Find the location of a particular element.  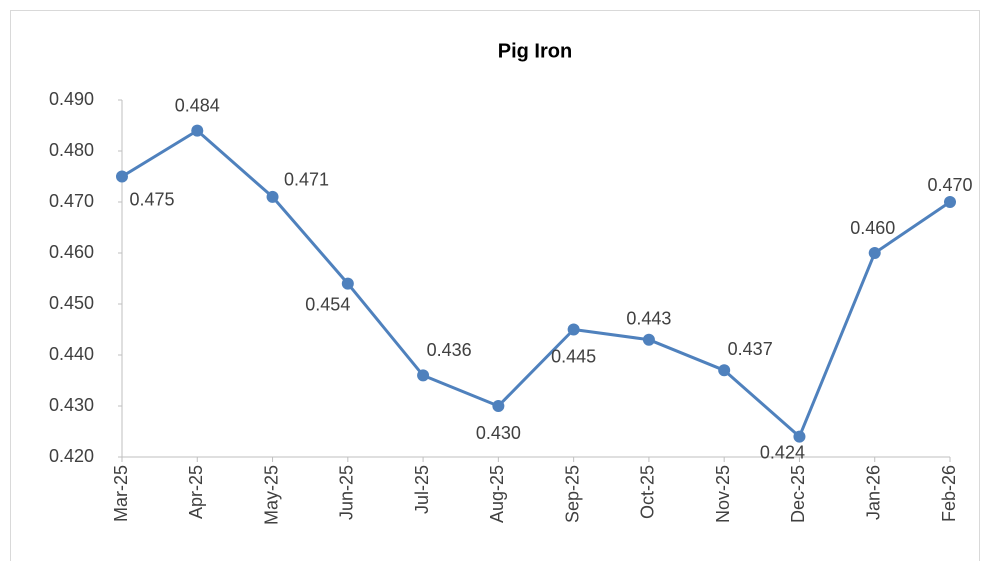

x-tick-label: Sep-25 is located at coordinates (572, 494).